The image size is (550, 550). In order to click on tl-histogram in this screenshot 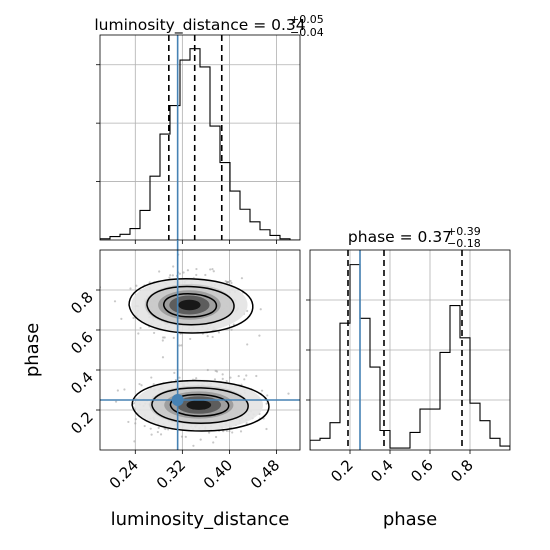, I will do `click(200, 144)`.